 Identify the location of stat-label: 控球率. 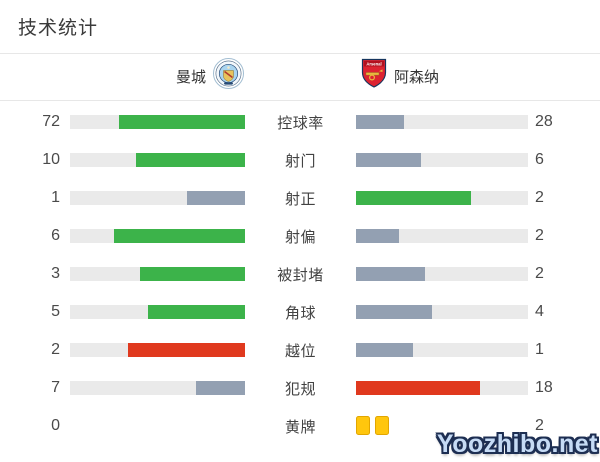
(300, 123).